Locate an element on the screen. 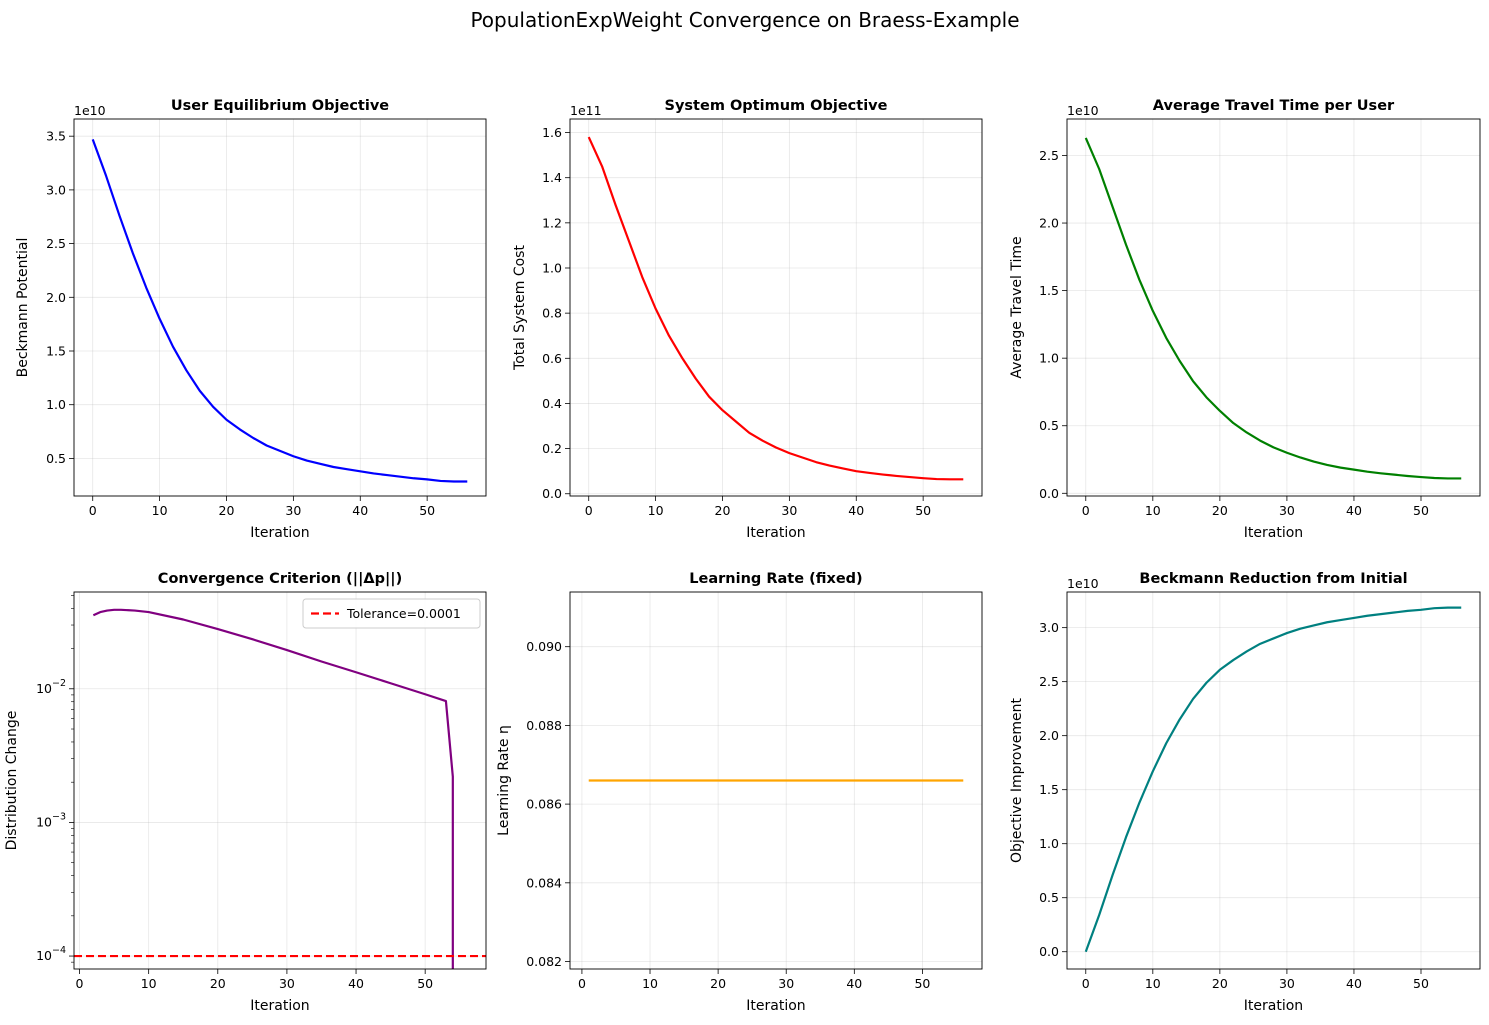 The width and height of the screenshot is (1489, 1025). y-axis-label: Objective Improvement is located at coordinates (1017, 780).